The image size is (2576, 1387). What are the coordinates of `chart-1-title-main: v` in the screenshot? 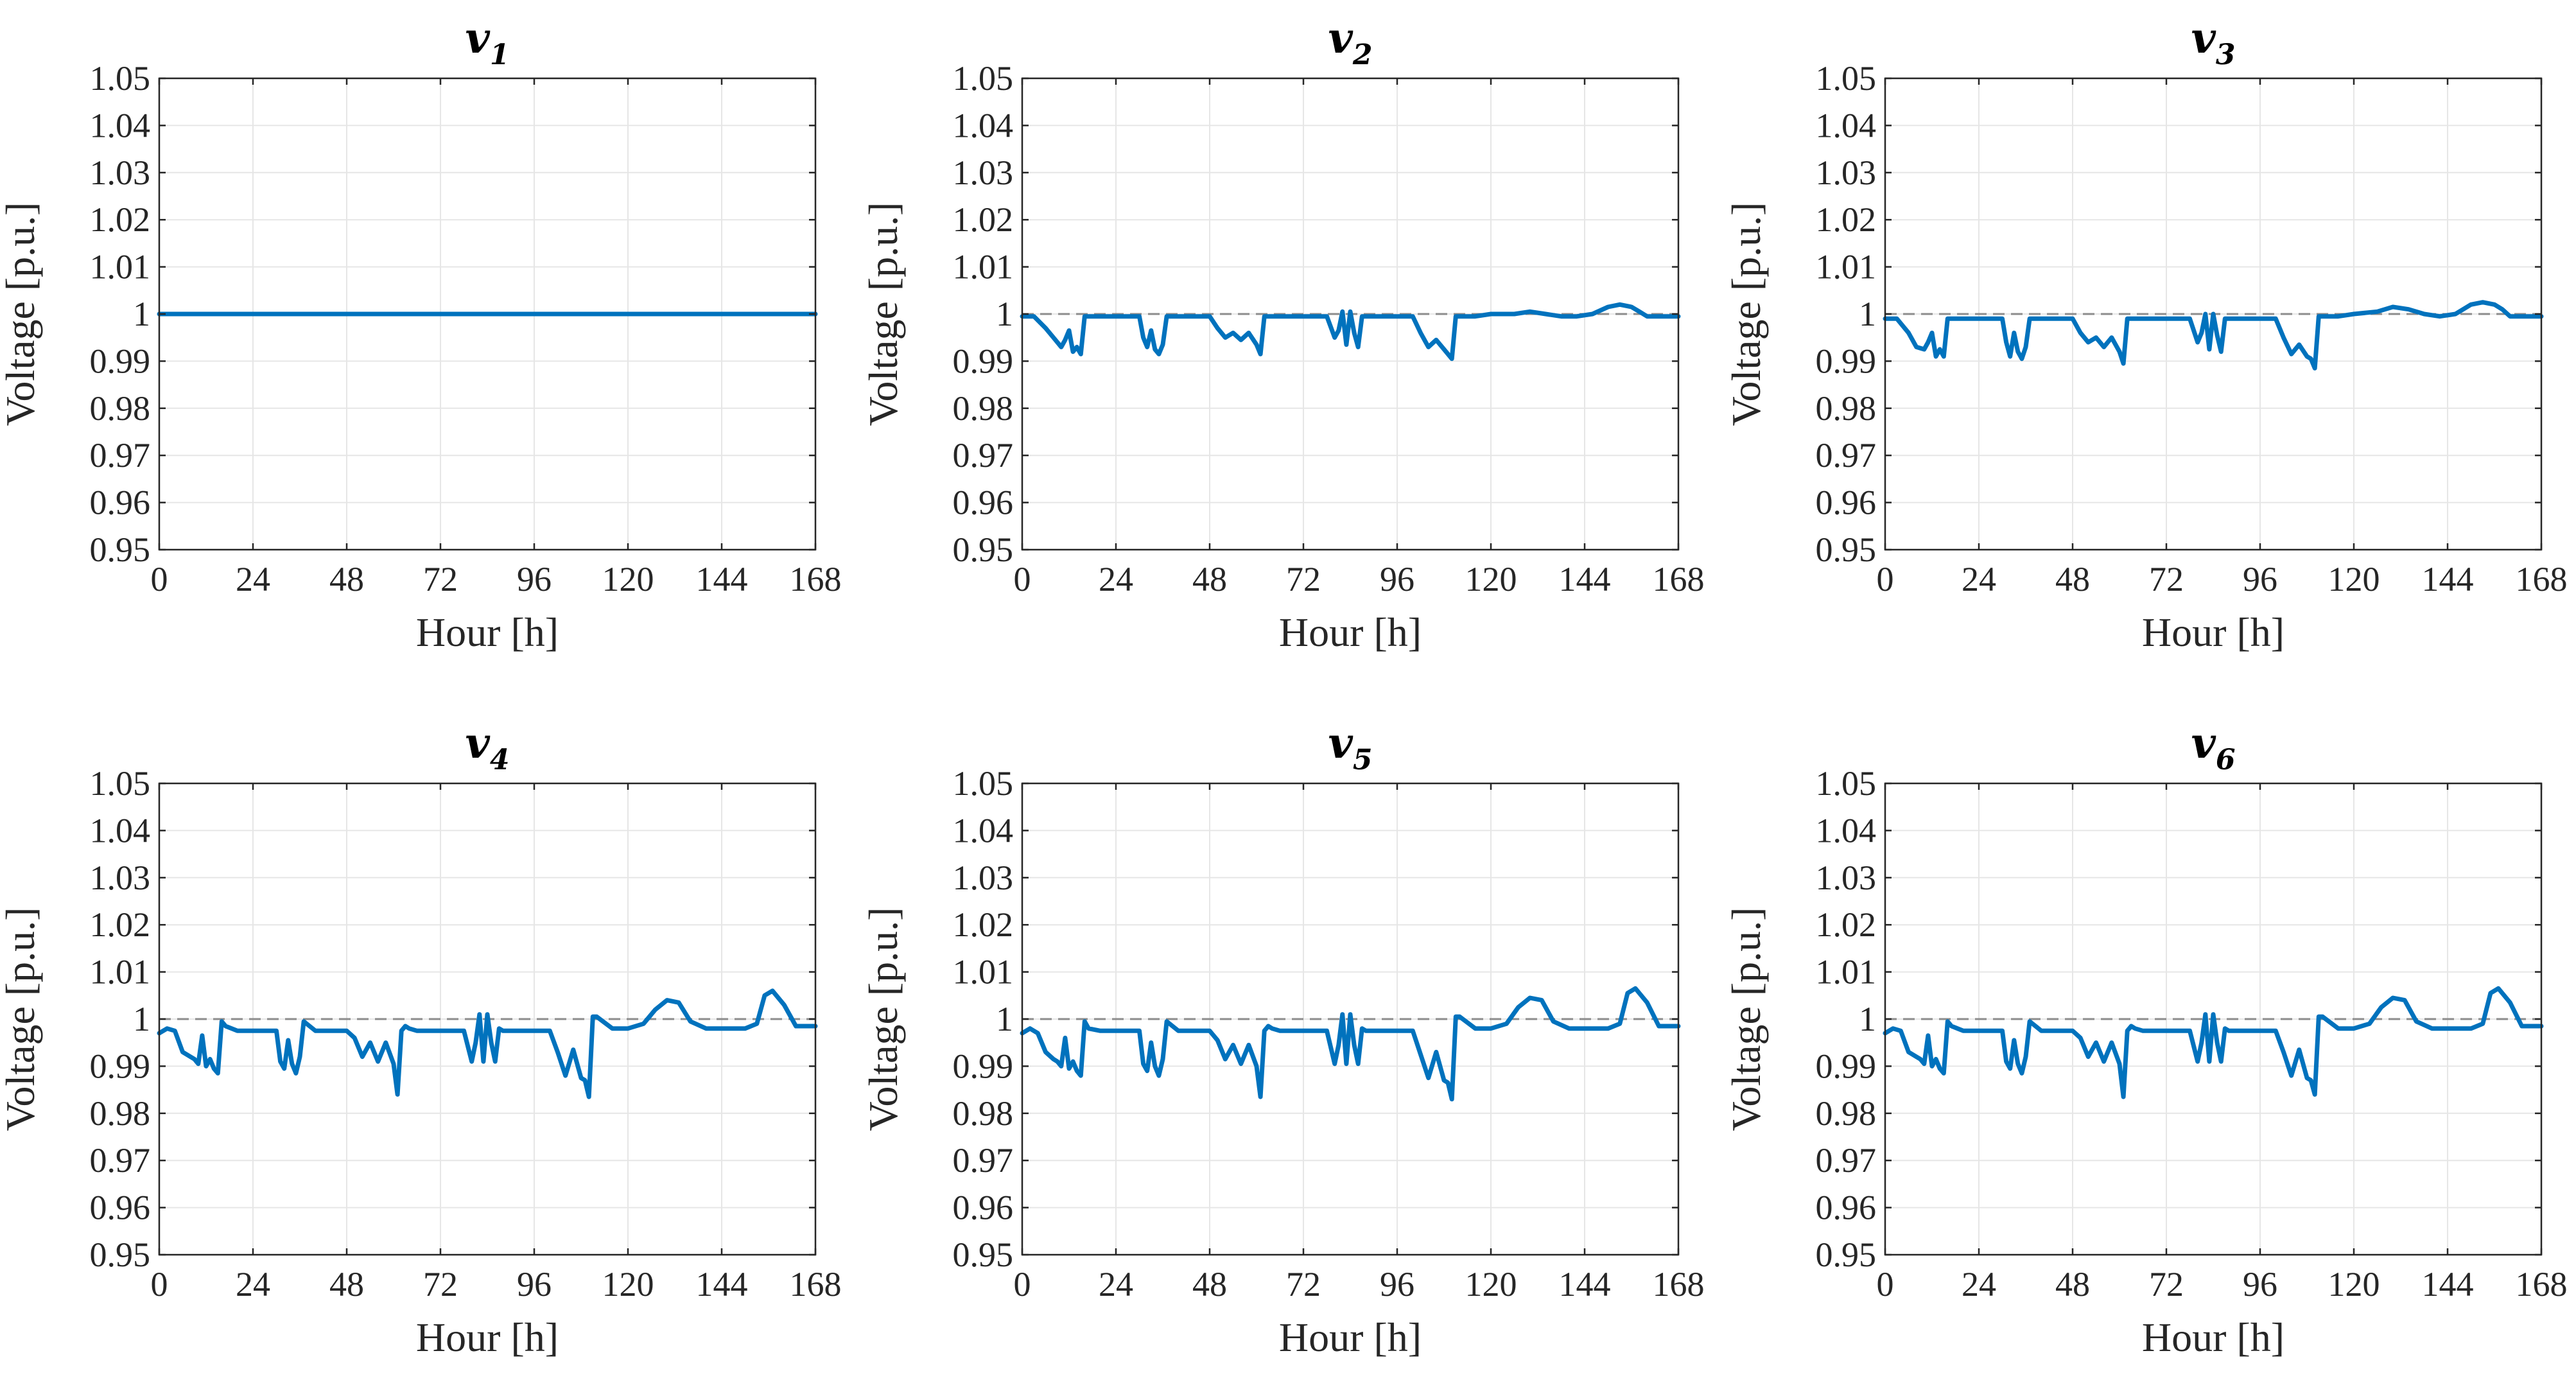 It's located at (478, 38).